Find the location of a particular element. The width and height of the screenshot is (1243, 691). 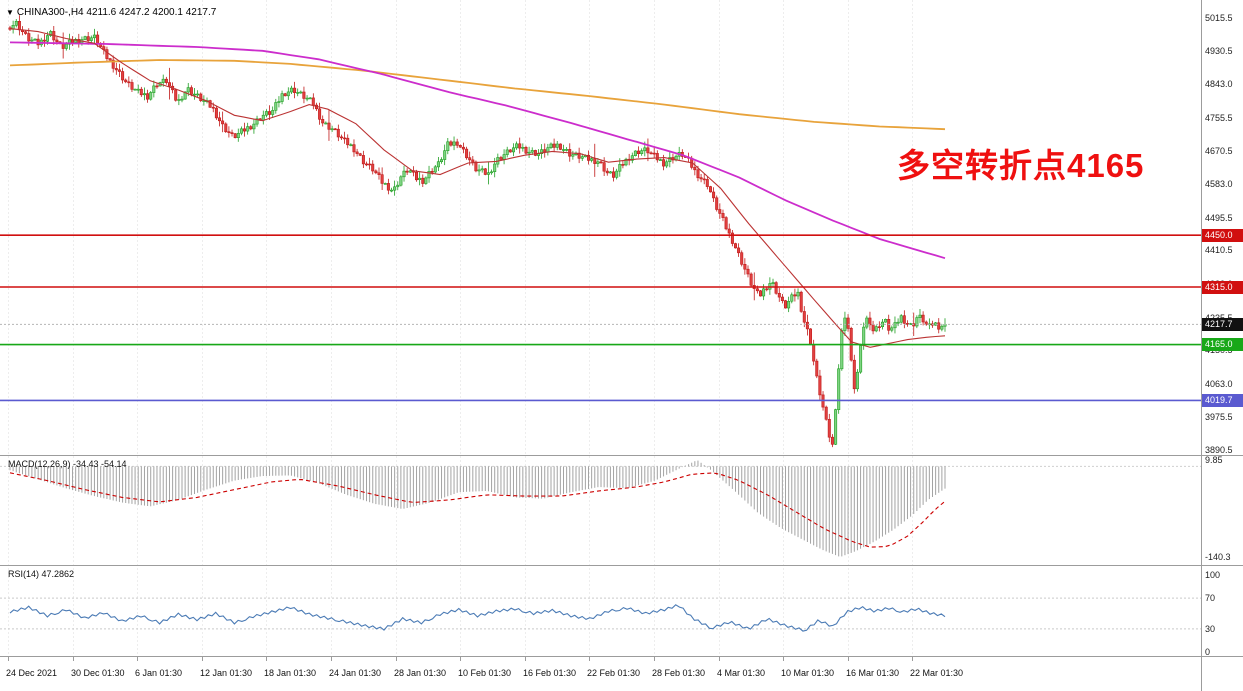

rsi-axis-label: 70 is located at coordinates (1210, 598).